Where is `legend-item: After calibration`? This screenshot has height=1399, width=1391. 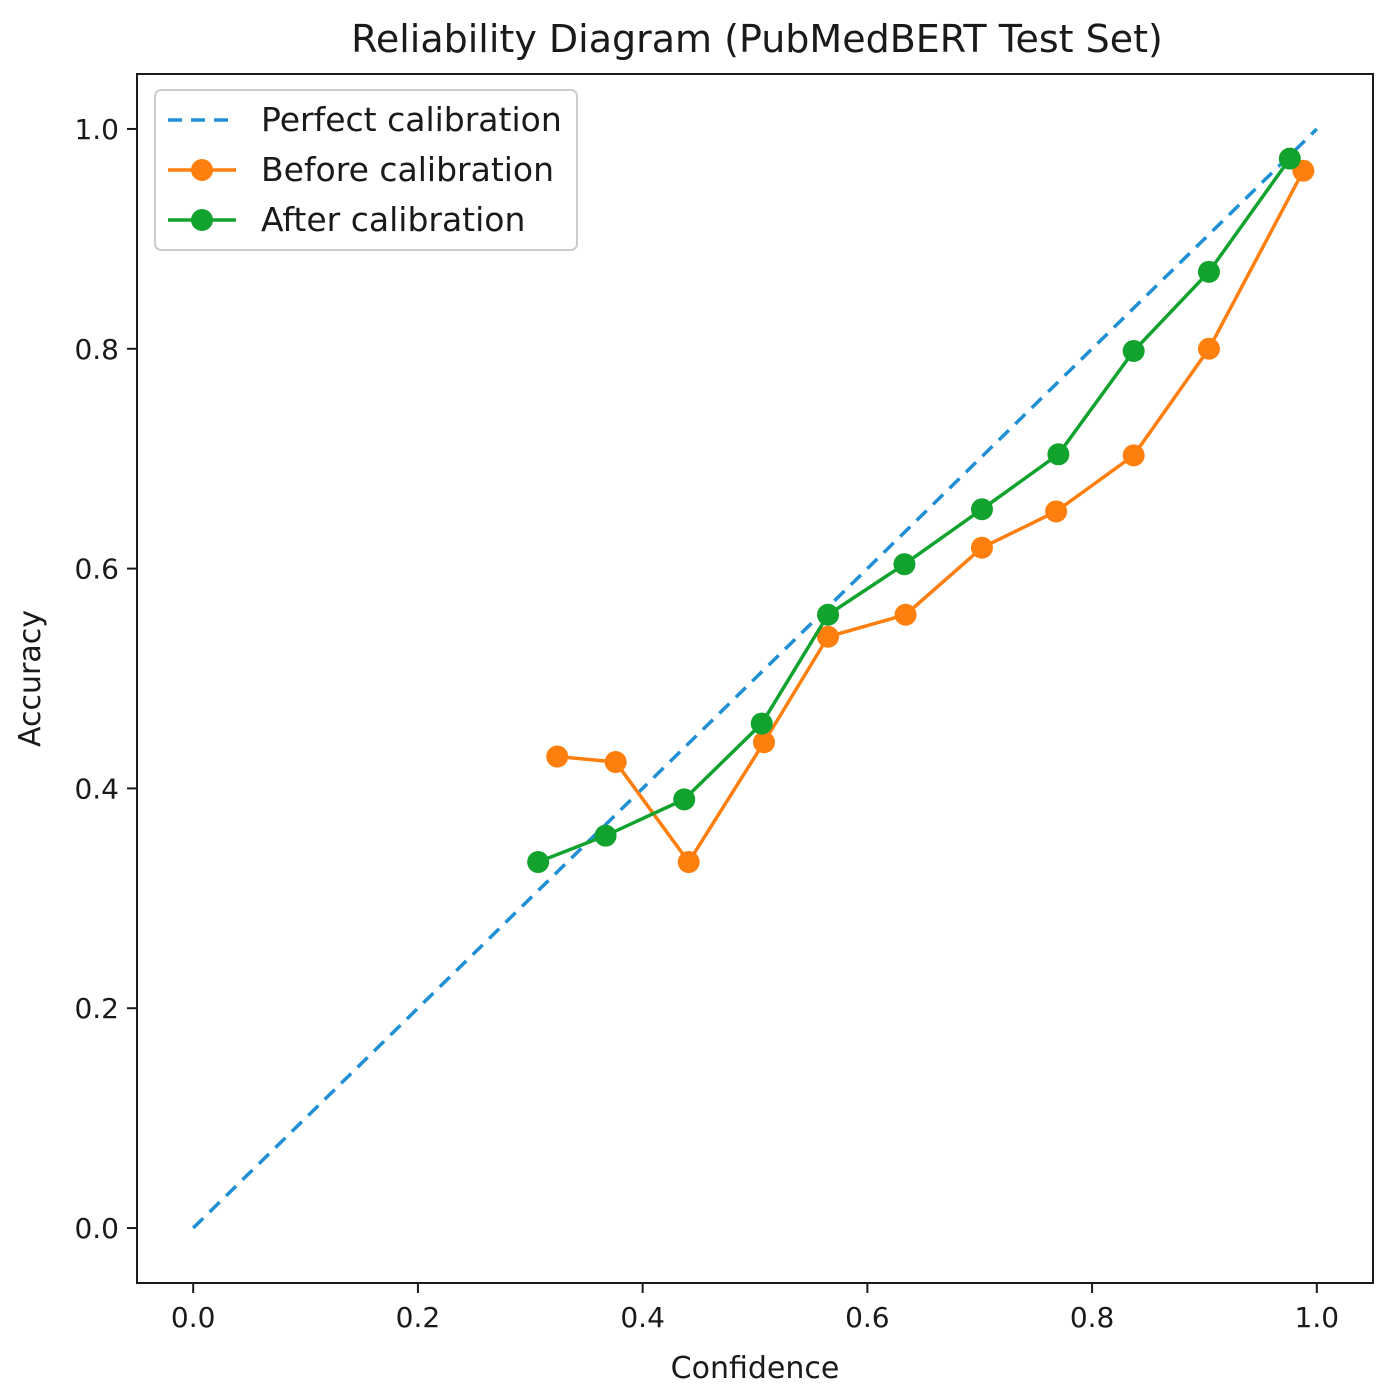
legend-item: After calibration is located at coordinates (346, 219).